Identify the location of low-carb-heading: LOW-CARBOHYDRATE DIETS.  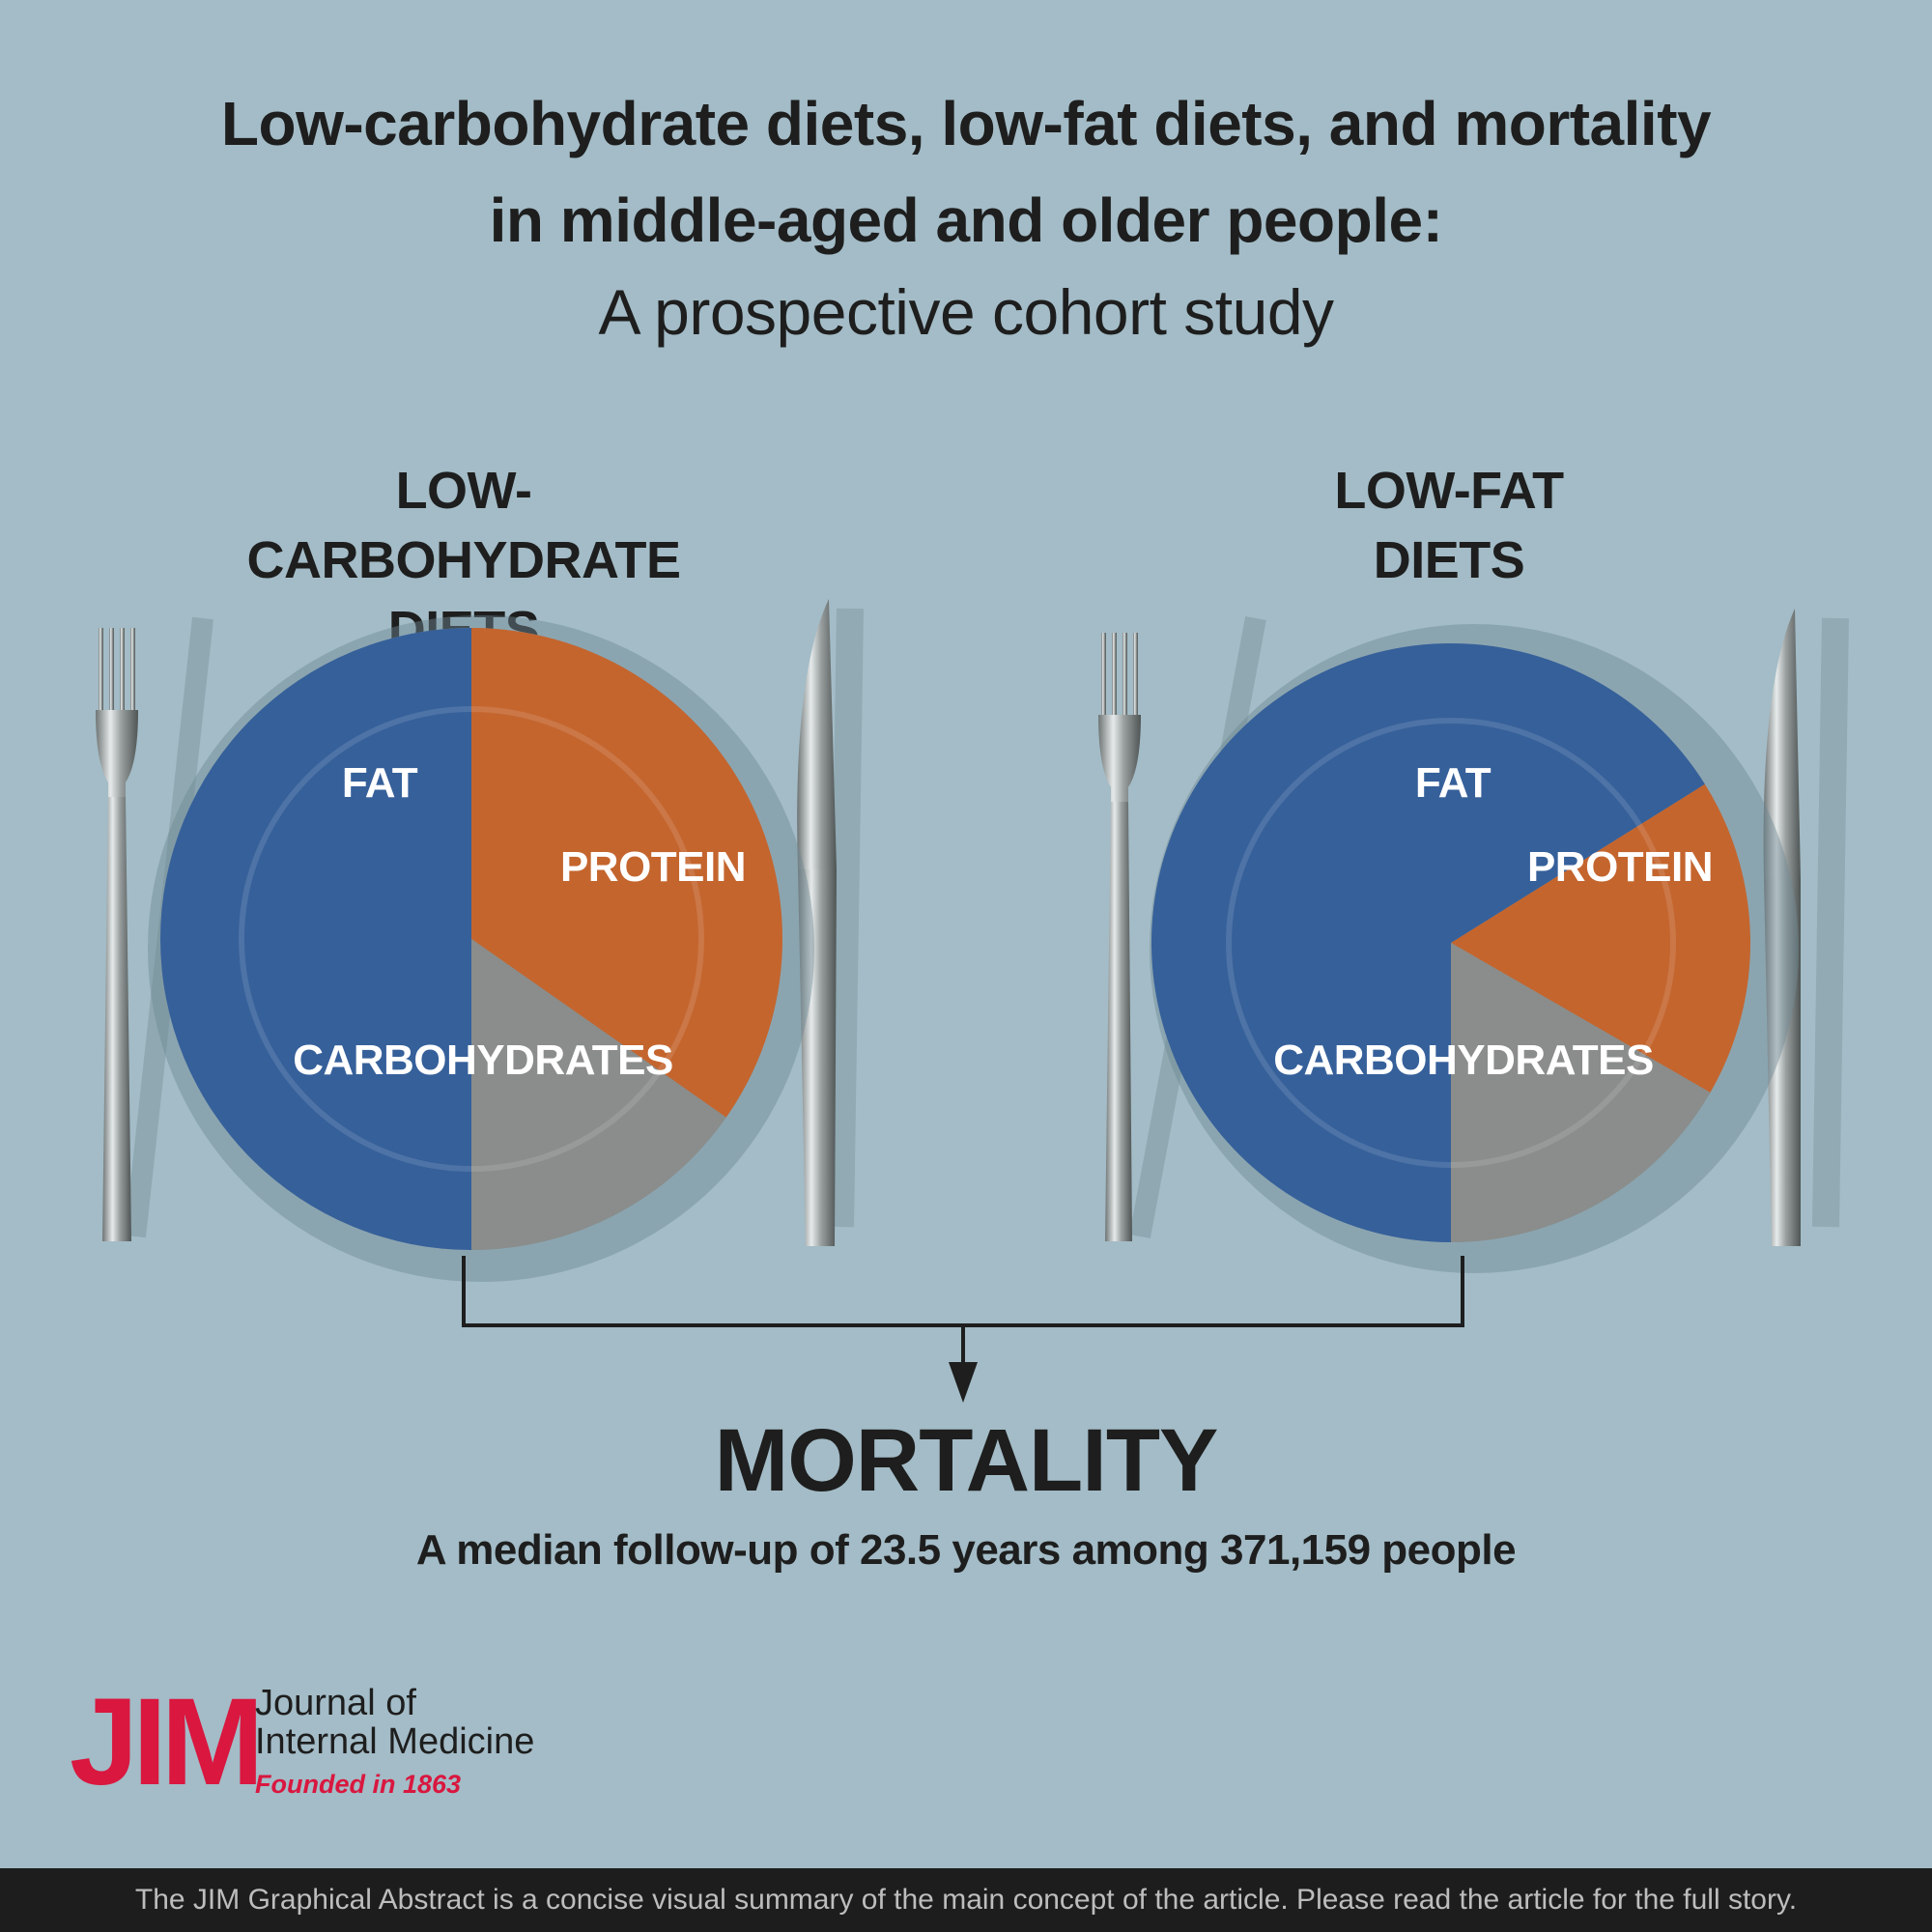
(463, 560).